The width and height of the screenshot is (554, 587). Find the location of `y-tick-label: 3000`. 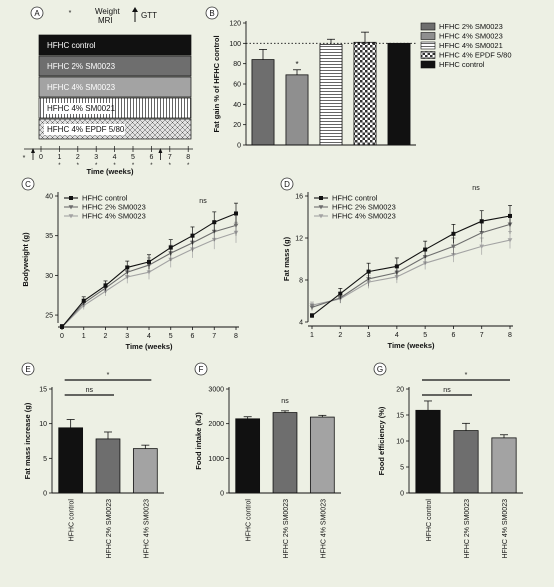

y-tick-label: 3000 is located at coordinates (216, 390).